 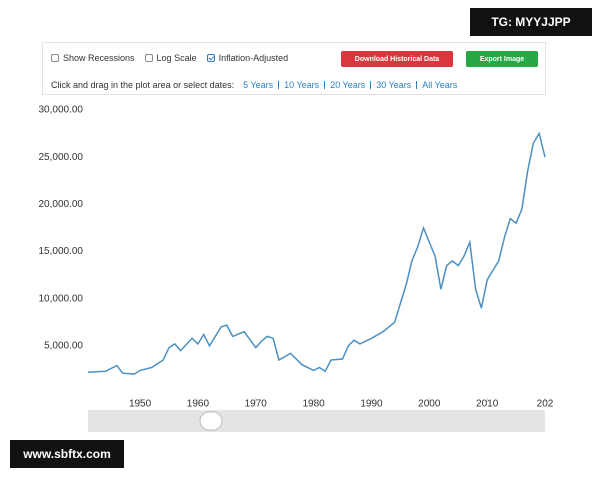 I want to click on x-tick-label: 202, so click(x=545, y=404).